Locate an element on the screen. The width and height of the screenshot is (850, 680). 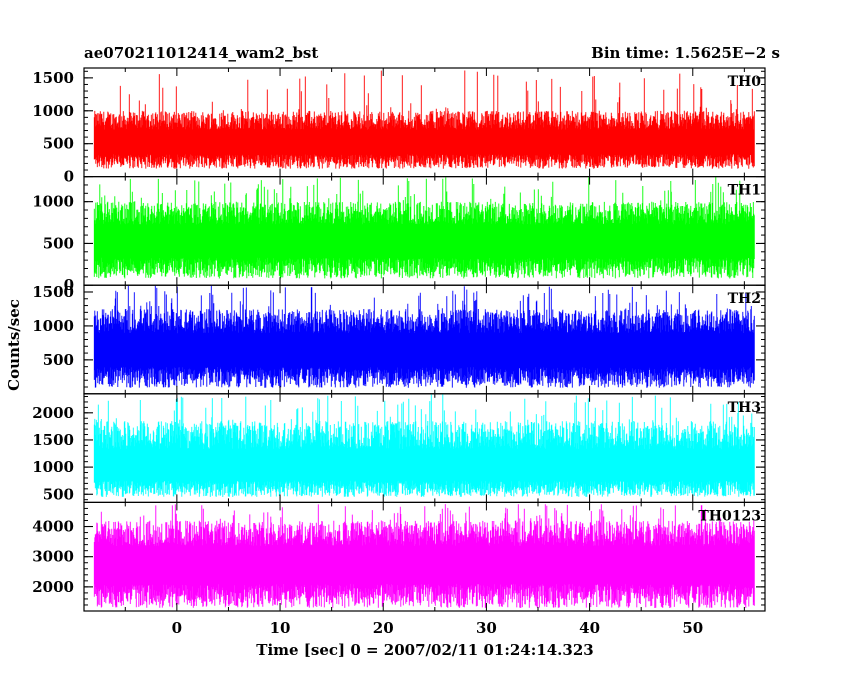
series-th1-trace is located at coordinates (424, 227).